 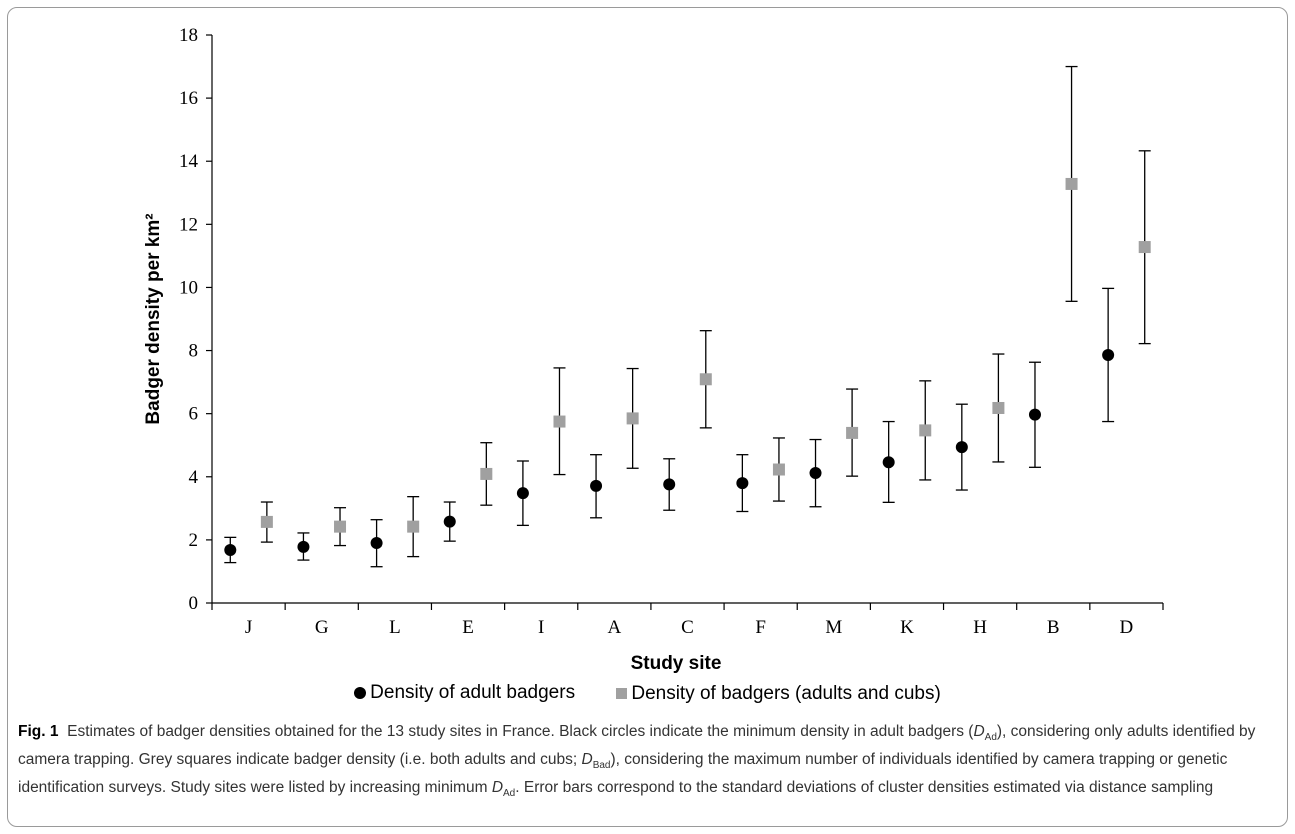 I want to click on y-tick-label: 14, so click(x=189, y=161).